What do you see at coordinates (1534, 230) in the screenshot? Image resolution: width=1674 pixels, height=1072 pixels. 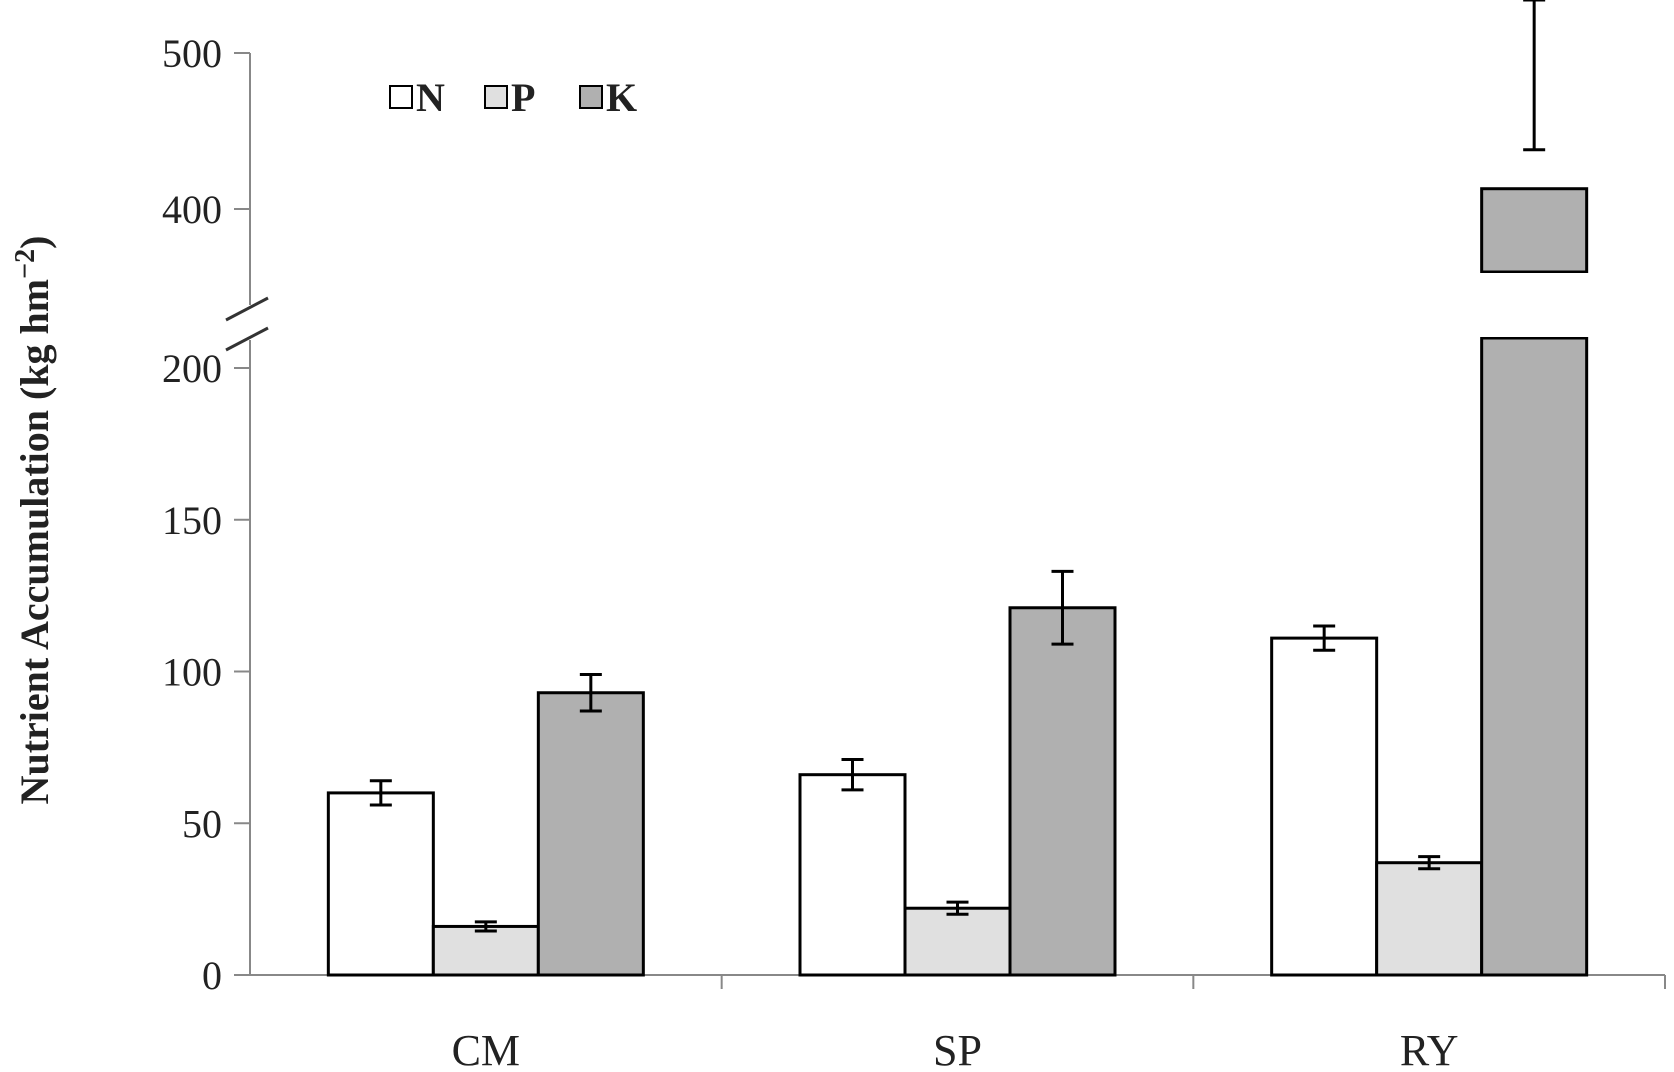 I see `bar-ry-k-upper` at bounding box center [1534, 230].